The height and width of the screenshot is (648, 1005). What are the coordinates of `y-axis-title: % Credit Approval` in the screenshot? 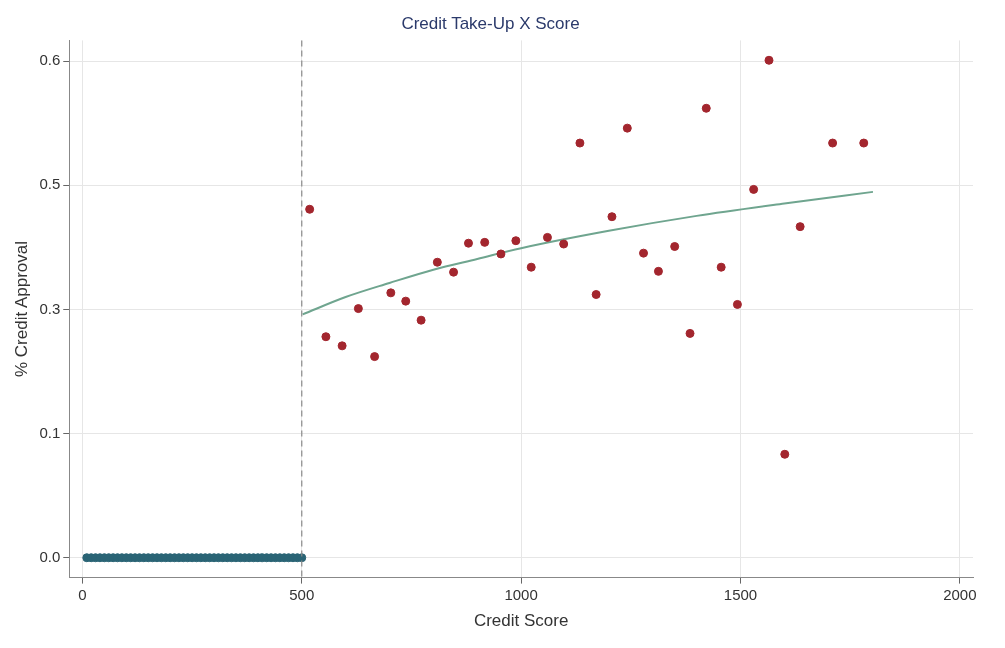 It's located at (21, 309).